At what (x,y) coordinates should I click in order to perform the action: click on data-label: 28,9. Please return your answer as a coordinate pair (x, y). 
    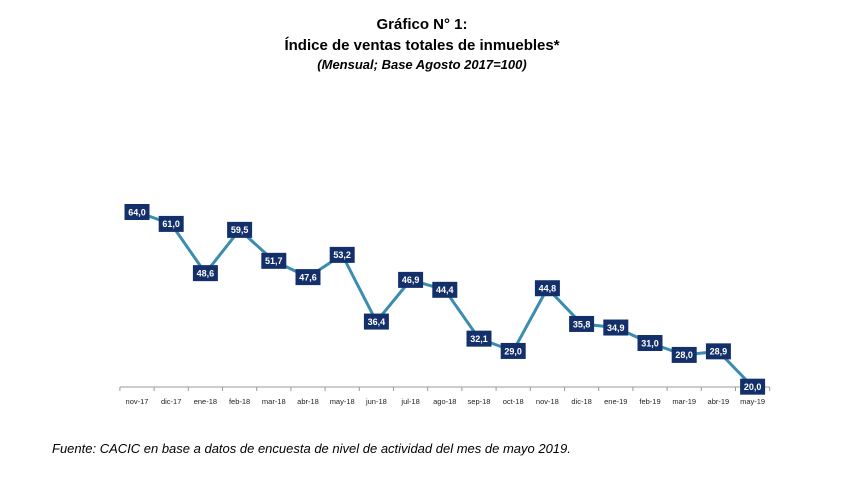
    Looking at the image, I should click on (719, 352).